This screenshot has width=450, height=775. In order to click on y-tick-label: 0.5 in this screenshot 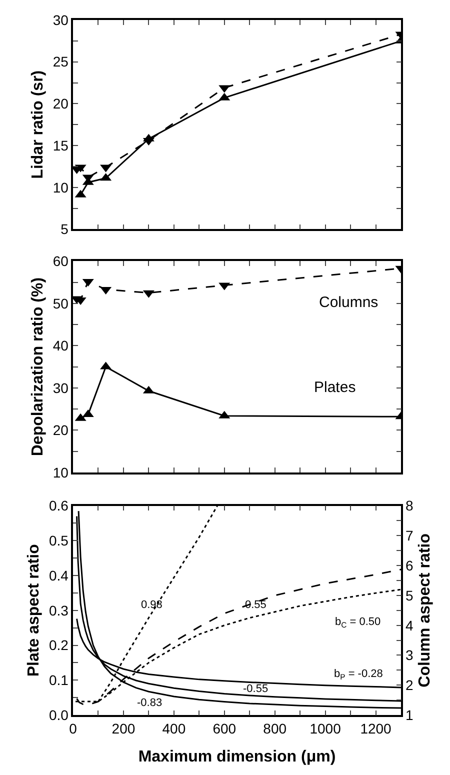, I will do `click(58, 540)`.